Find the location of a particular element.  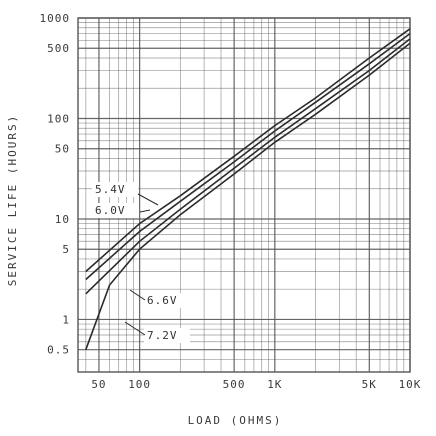

series-label-0: 5.4V is located at coordinates (110, 189).